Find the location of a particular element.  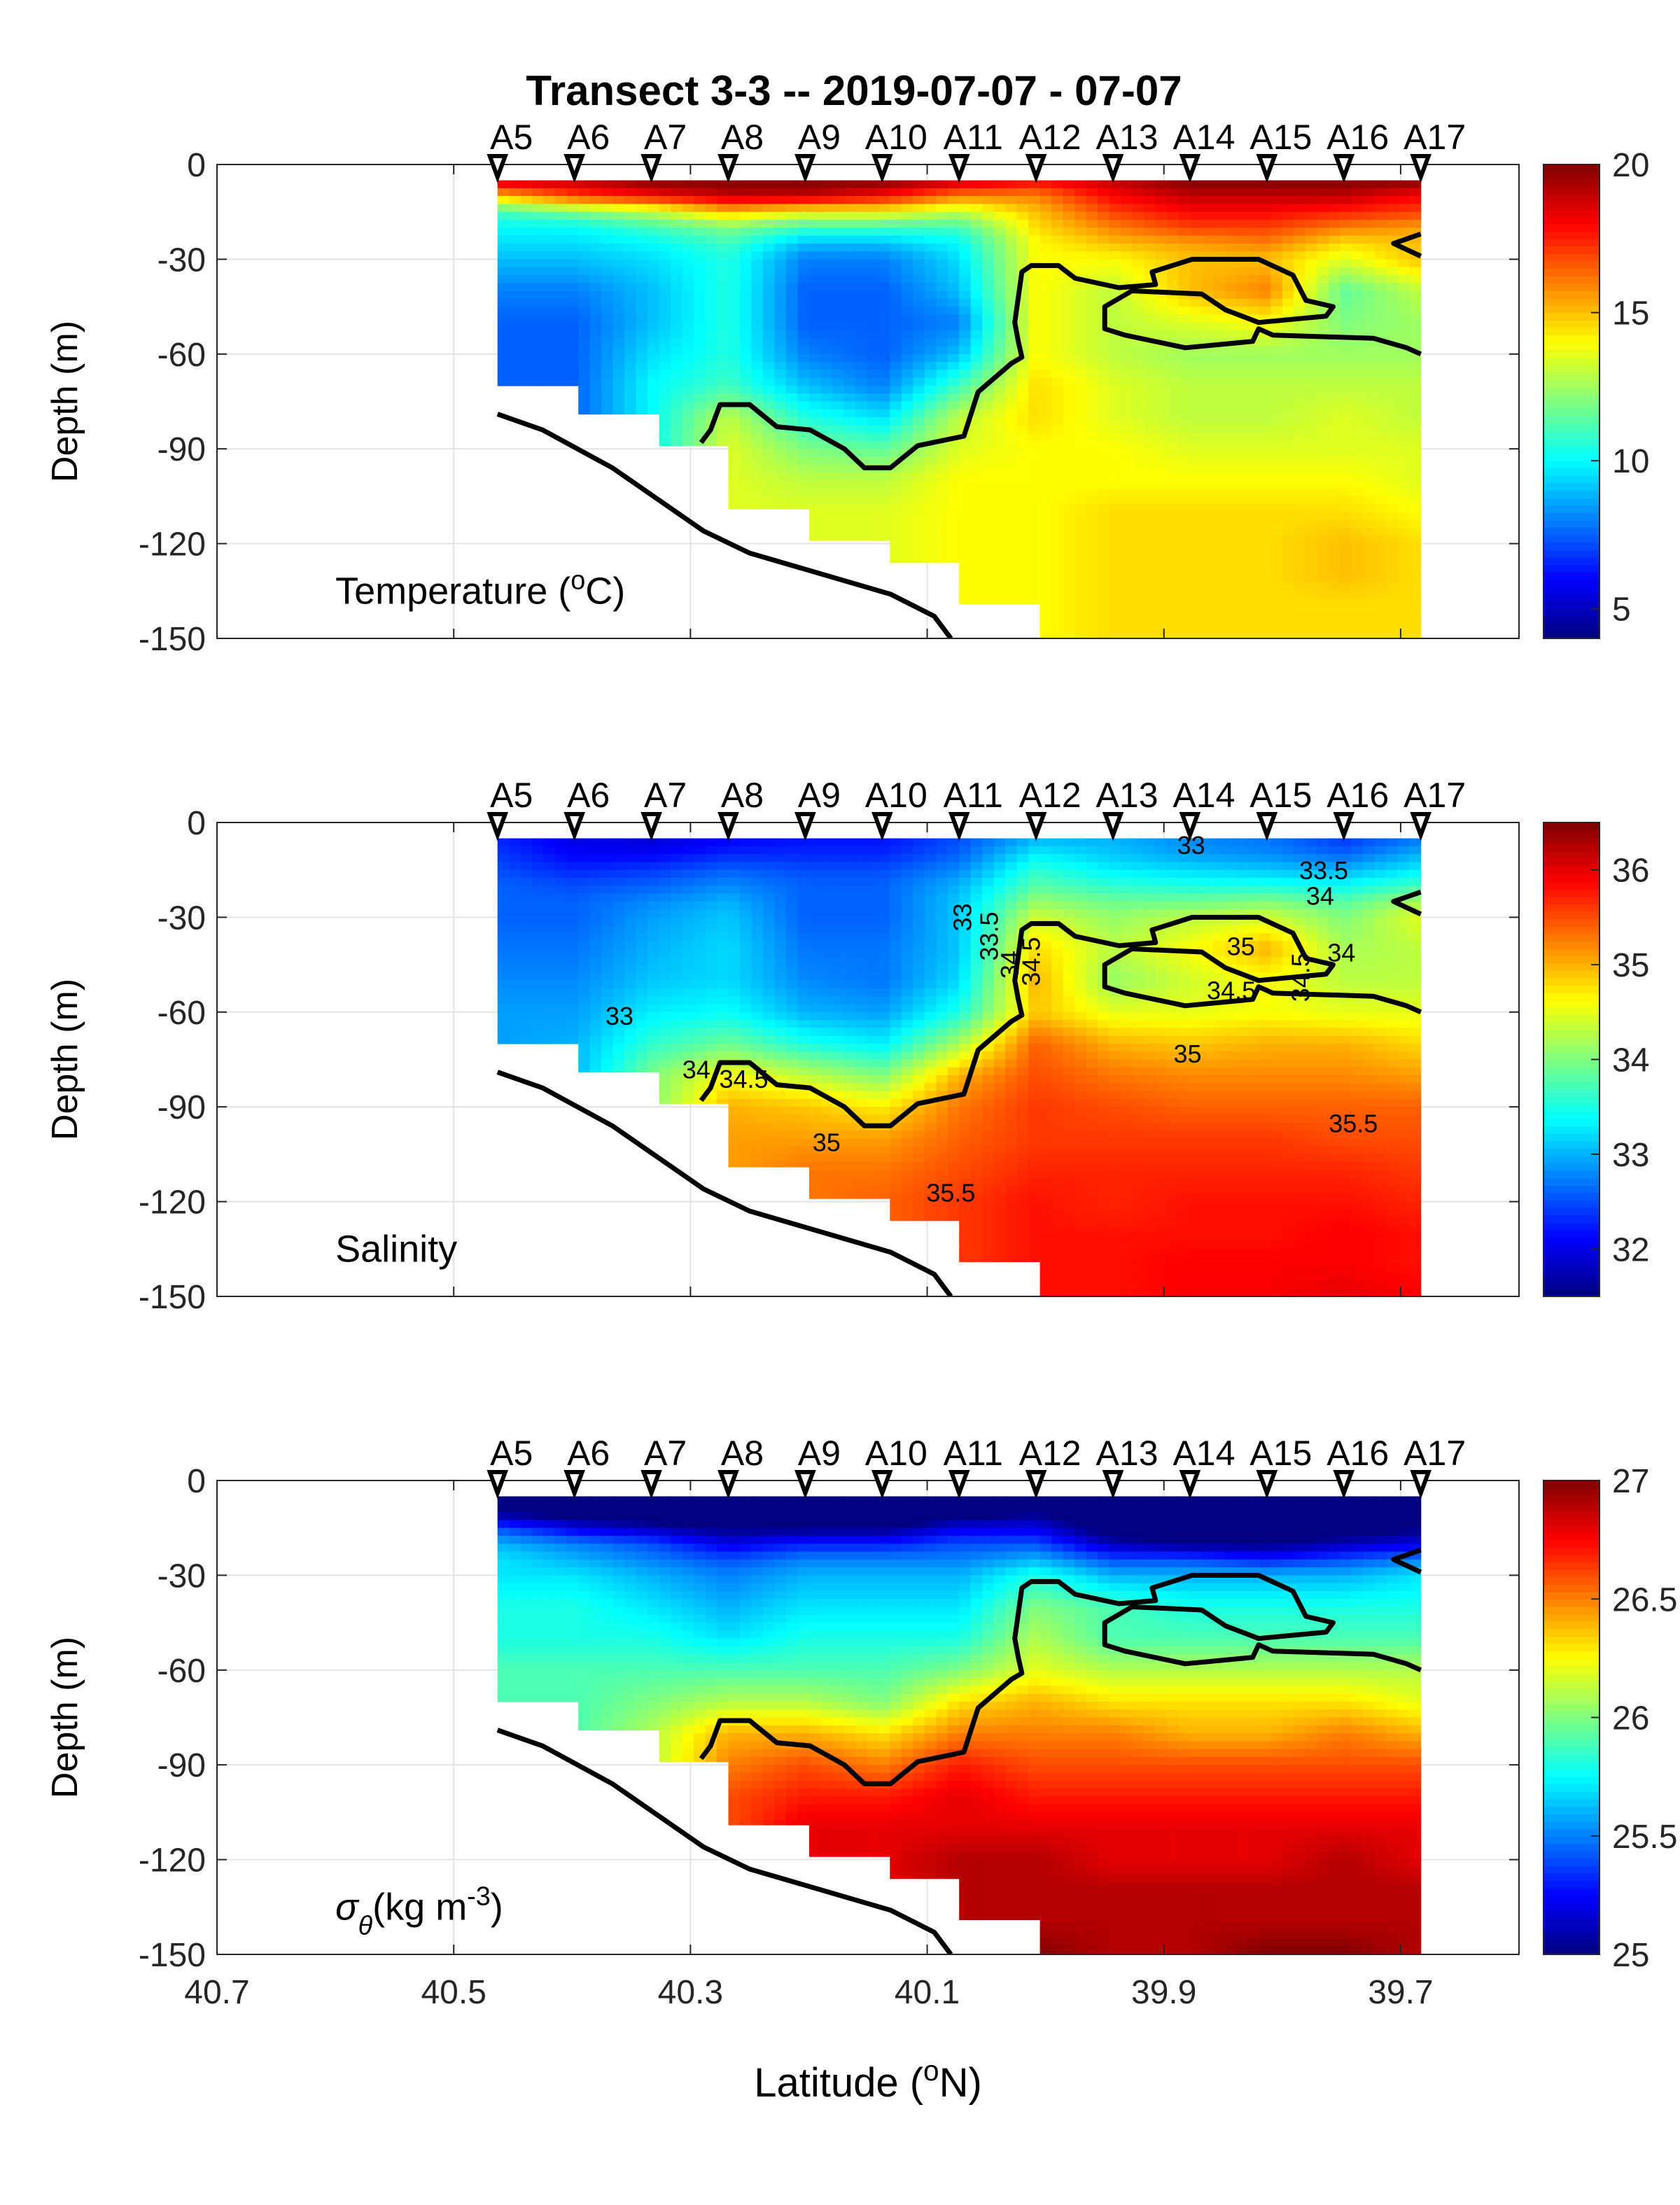

colorbar-tick-label: 10 is located at coordinates (1630, 461).